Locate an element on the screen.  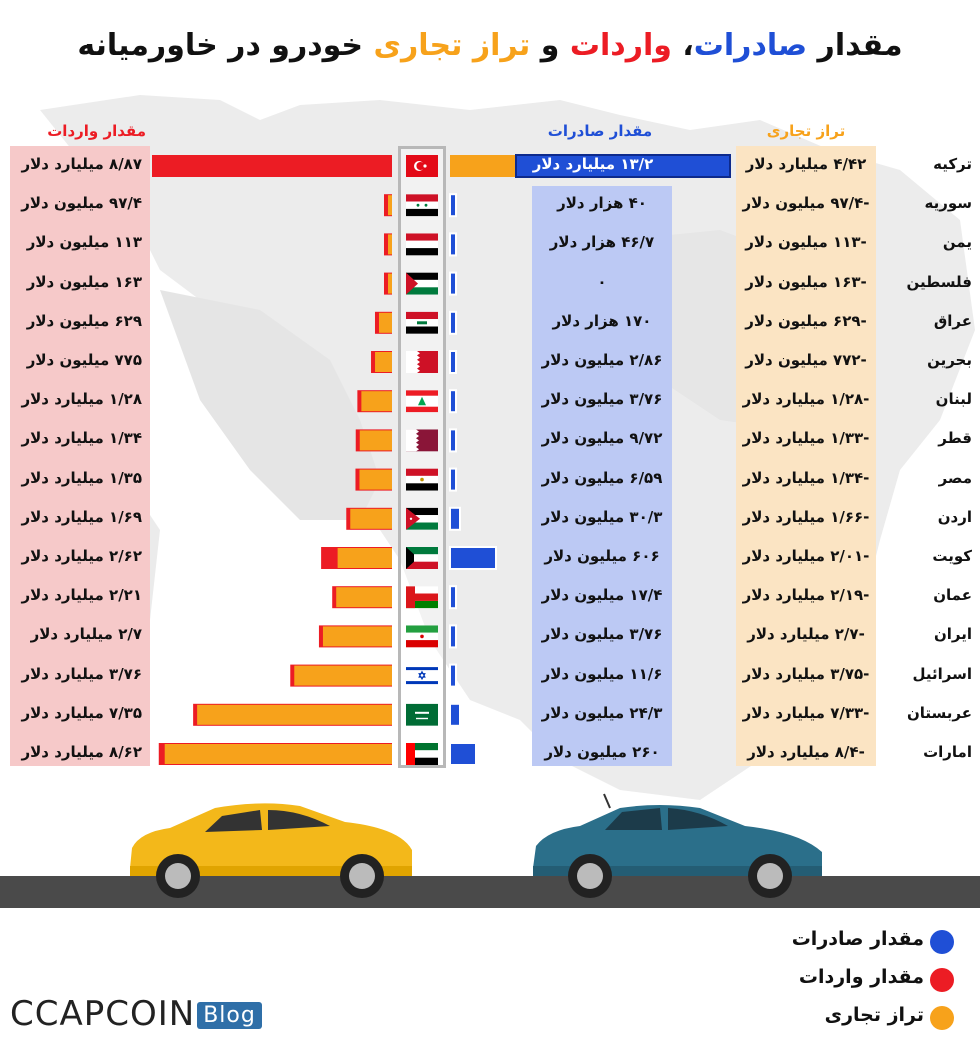
legend-imports: مقدار واردات is located at coordinates (861, 977).